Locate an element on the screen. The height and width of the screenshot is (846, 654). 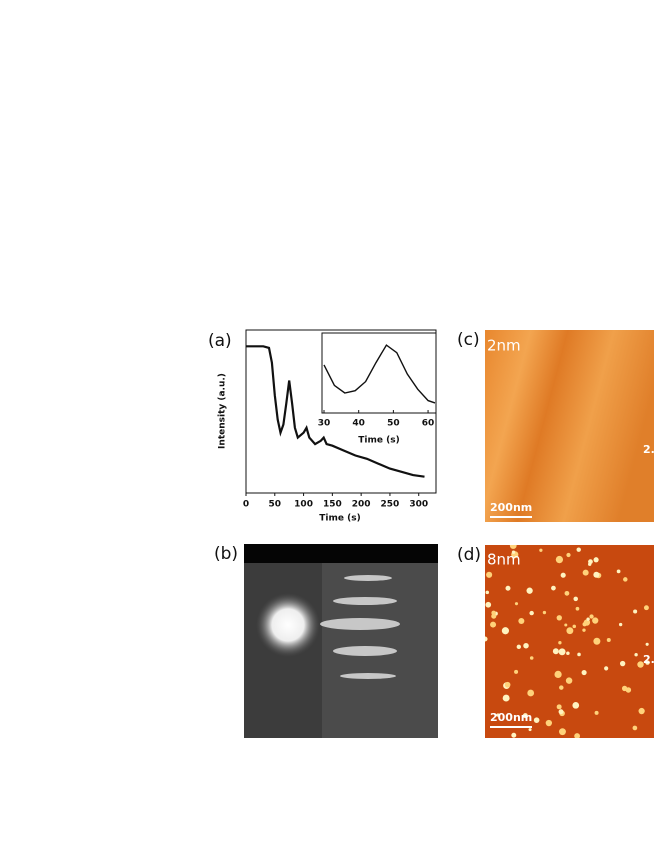
inset-frame is located at coordinates (379, 373).